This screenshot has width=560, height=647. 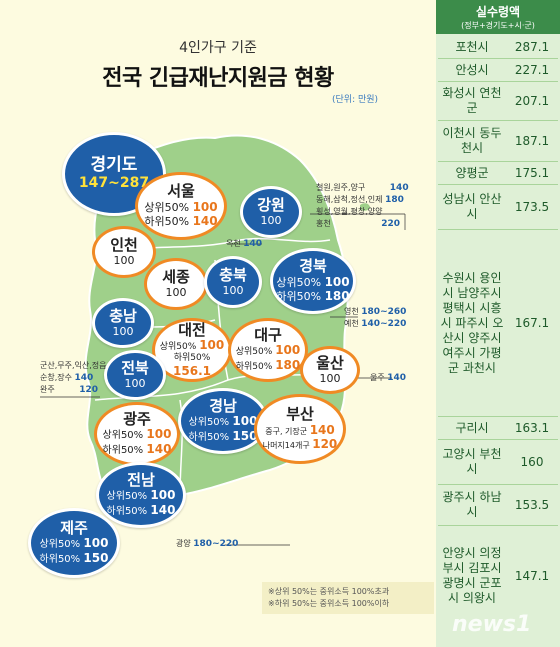 What do you see at coordinates (492, 624) in the screenshot?
I see `watermark-logo: news1` at bounding box center [492, 624].